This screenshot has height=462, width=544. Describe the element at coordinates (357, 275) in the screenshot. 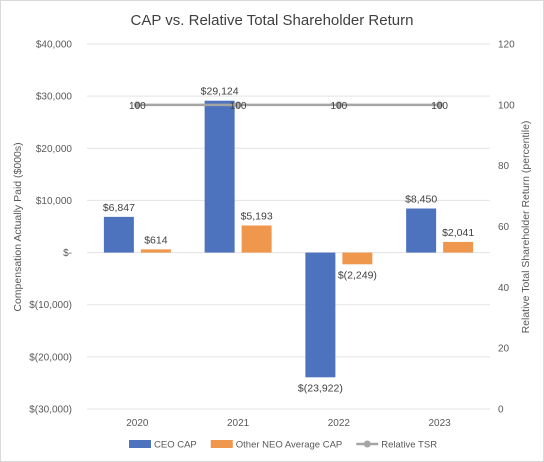

I see `data-label: $(2,249)` at that location.